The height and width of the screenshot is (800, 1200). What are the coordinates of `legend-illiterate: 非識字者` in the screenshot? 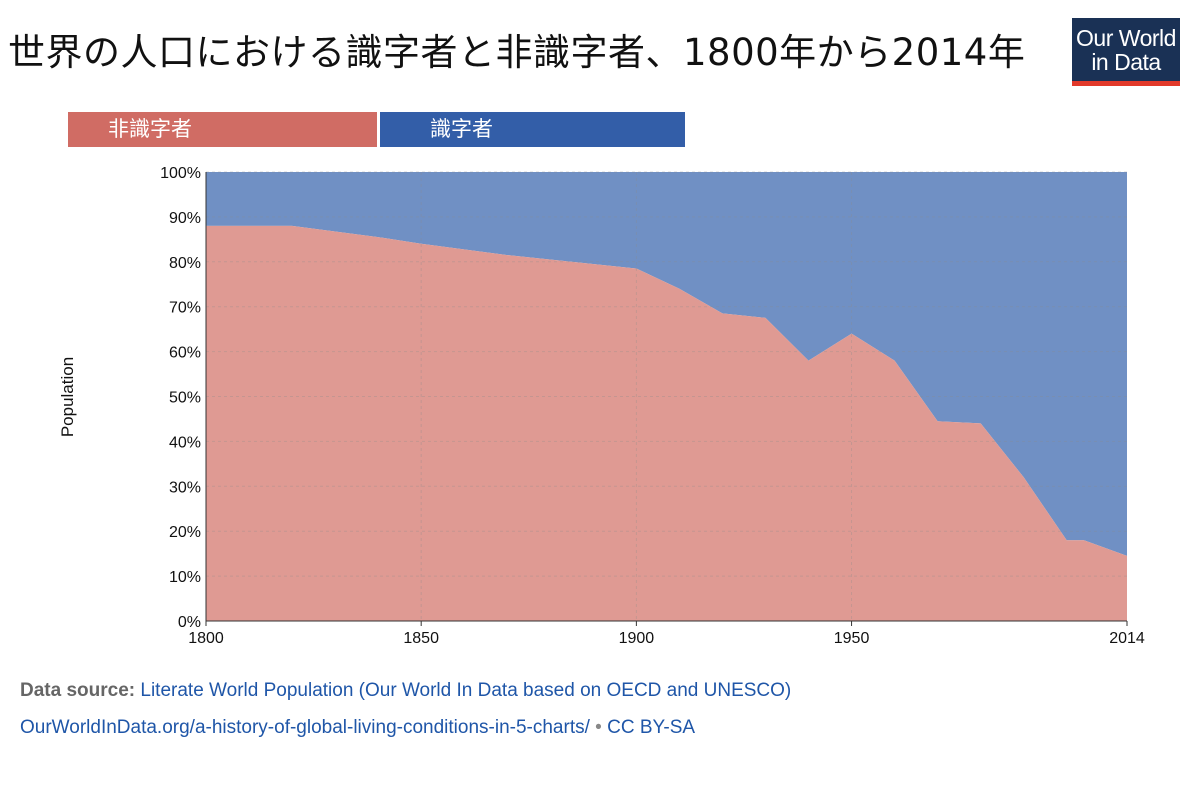 It's located at (222, 129).